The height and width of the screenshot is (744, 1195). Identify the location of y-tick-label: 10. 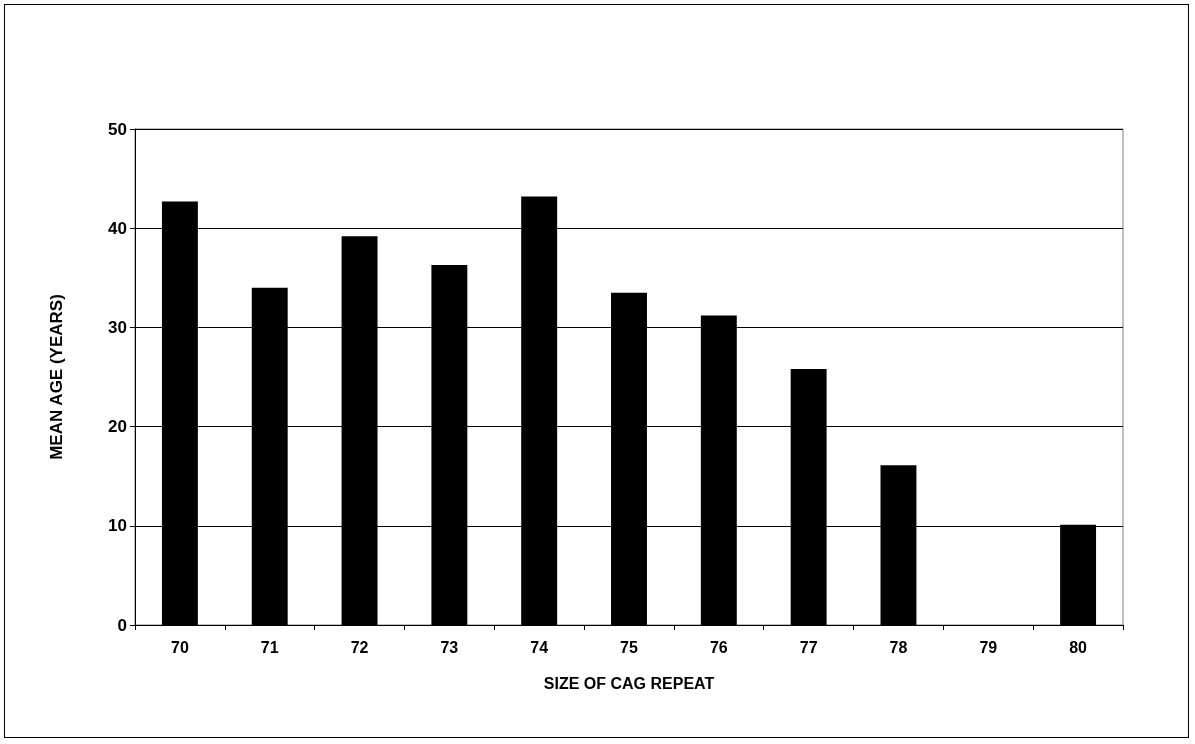
(117, 526).